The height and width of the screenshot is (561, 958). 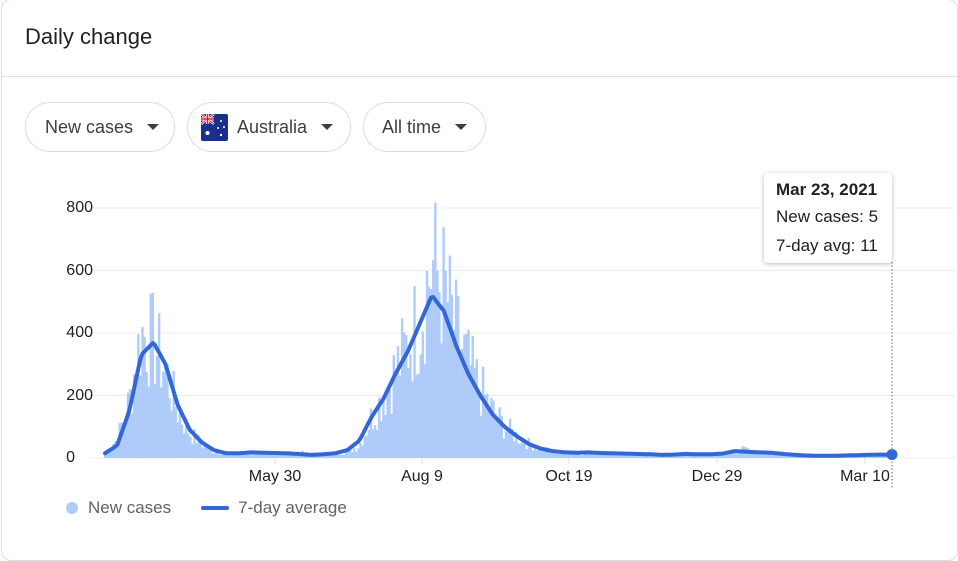 What do you see at coordinates (130, 507) in the screenshot?
I see `legend-new-cases: New cases` at bounding box center [130, 507].